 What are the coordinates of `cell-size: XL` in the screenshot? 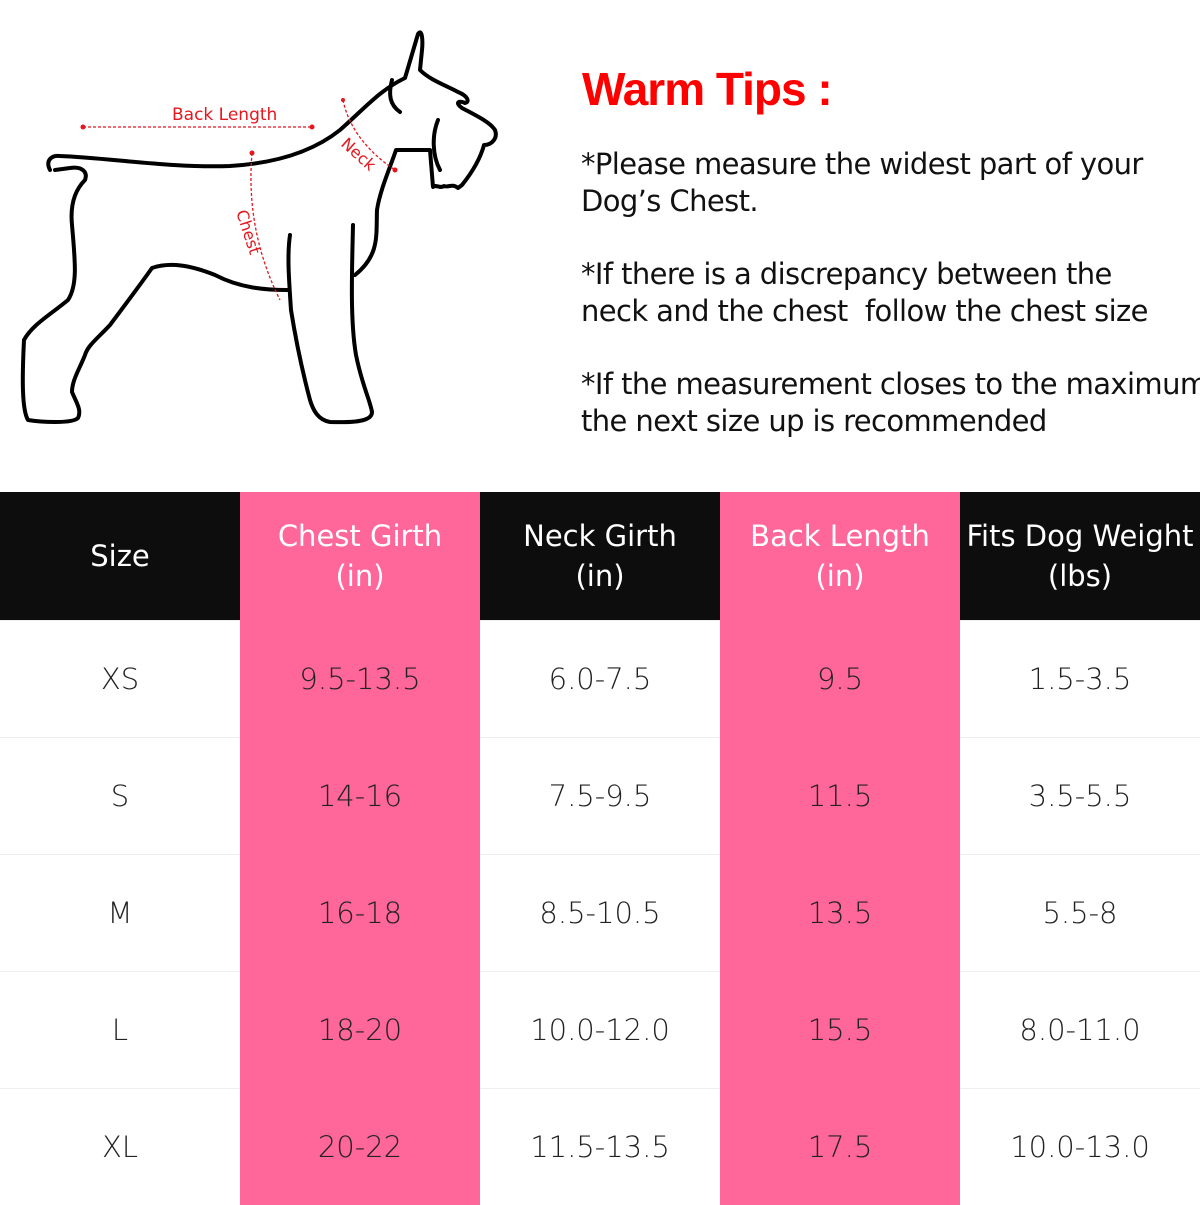 It's located at (120, 1147).